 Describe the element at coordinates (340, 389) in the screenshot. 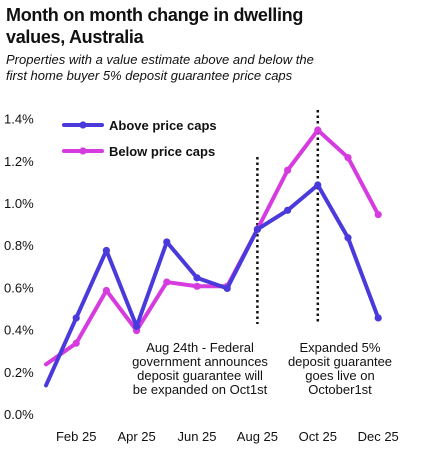

I see `annotation-text: October1st` at that location.